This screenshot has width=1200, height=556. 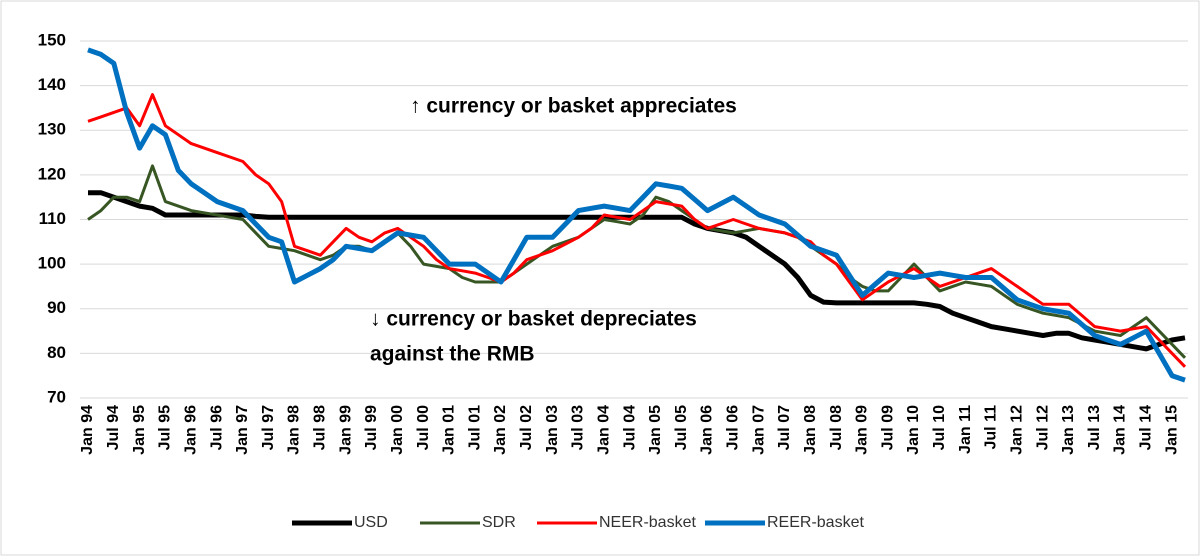 I want to click on x-tick-label: Jul 11, so click(x=991, y=427).